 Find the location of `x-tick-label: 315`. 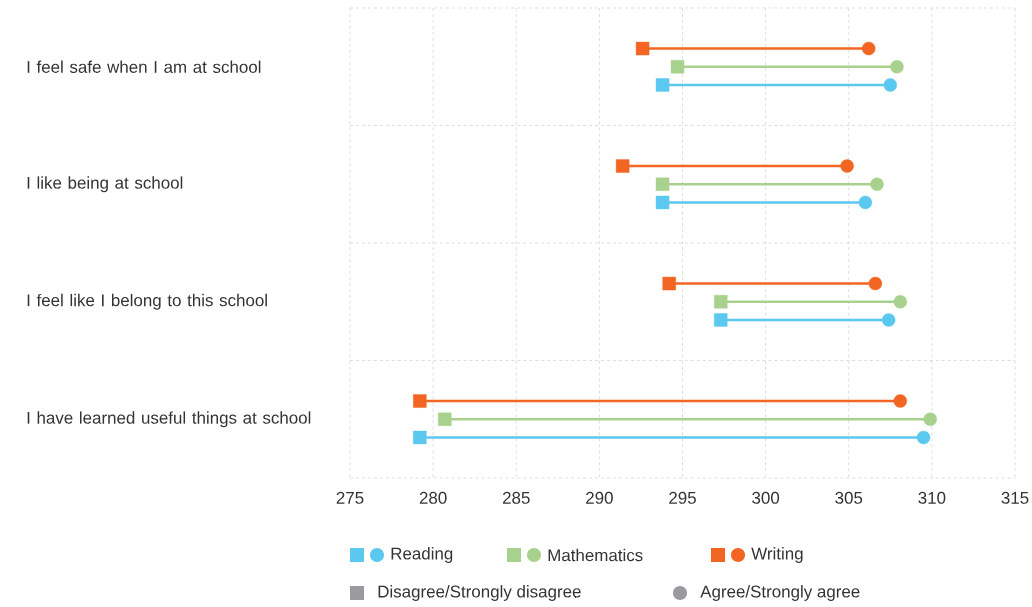

x-tick-label: 315 is located at coordinates (1015, 497).